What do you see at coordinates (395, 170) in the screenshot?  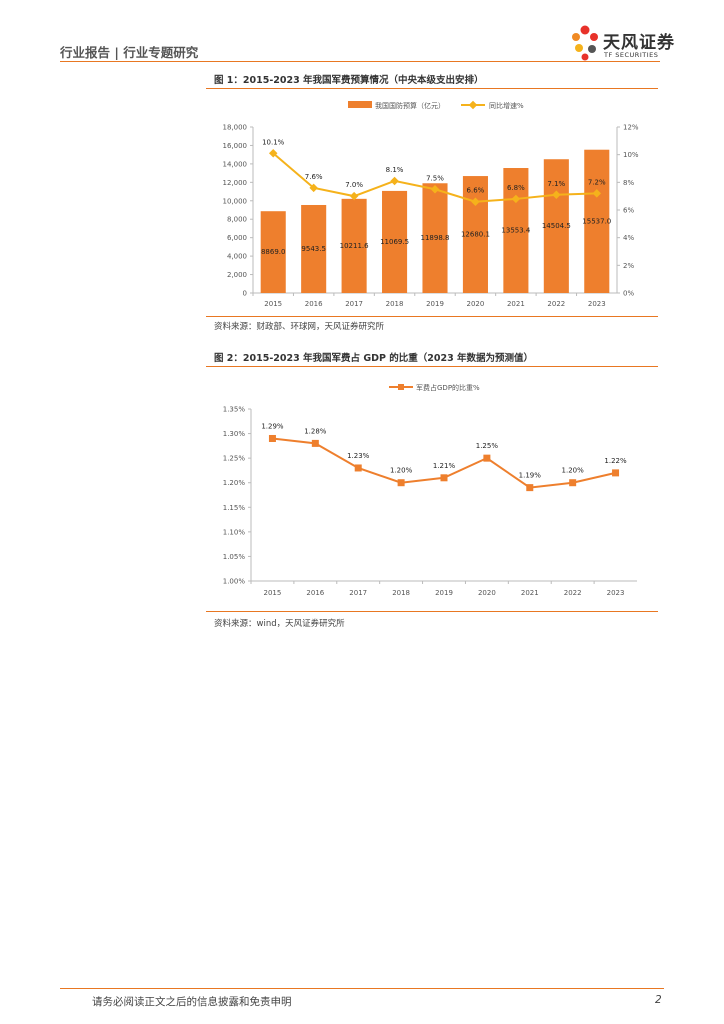 I see `growth-label: 8.1%` at bounding box center [395, 170].